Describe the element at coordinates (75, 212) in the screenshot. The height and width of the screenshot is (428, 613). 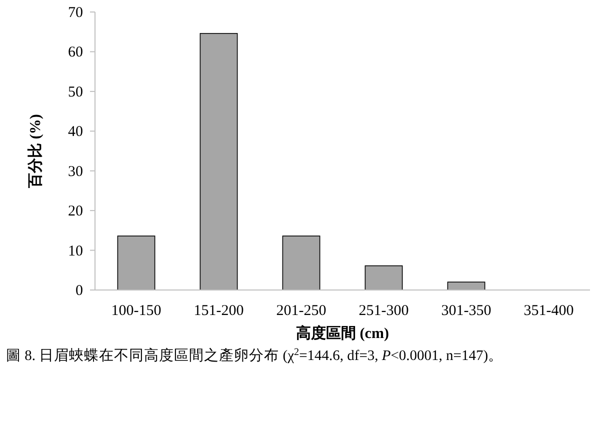
I see `y-tick-label: 20` at that location.